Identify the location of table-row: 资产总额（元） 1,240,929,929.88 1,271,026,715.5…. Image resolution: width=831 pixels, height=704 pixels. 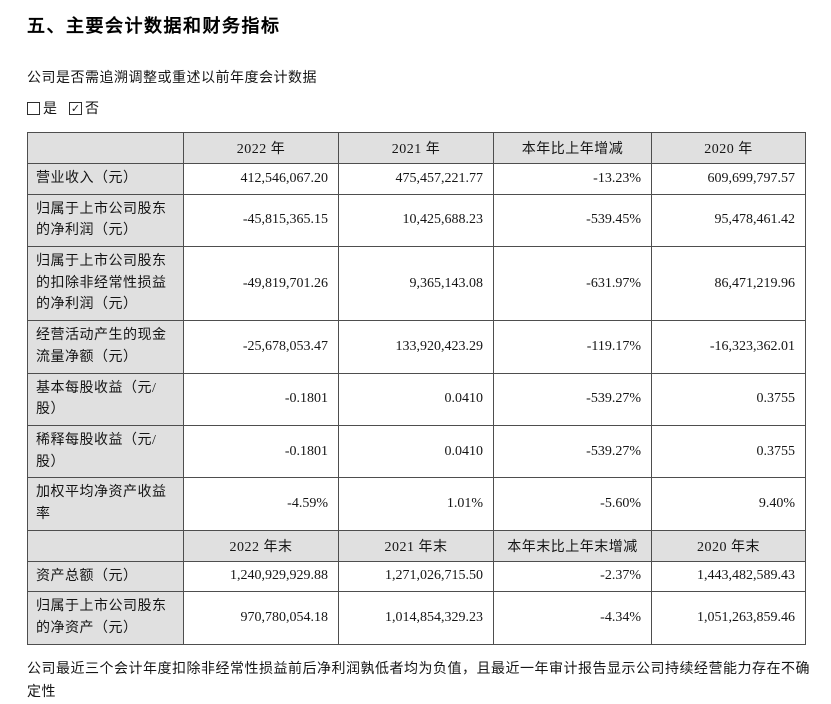
(416, 576).